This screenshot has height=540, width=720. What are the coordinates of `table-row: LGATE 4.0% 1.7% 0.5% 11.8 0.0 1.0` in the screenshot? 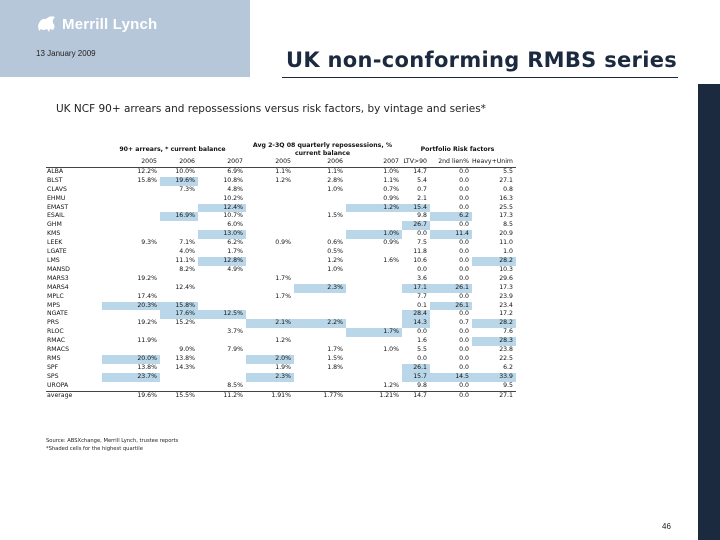 It's located at (281, 252).